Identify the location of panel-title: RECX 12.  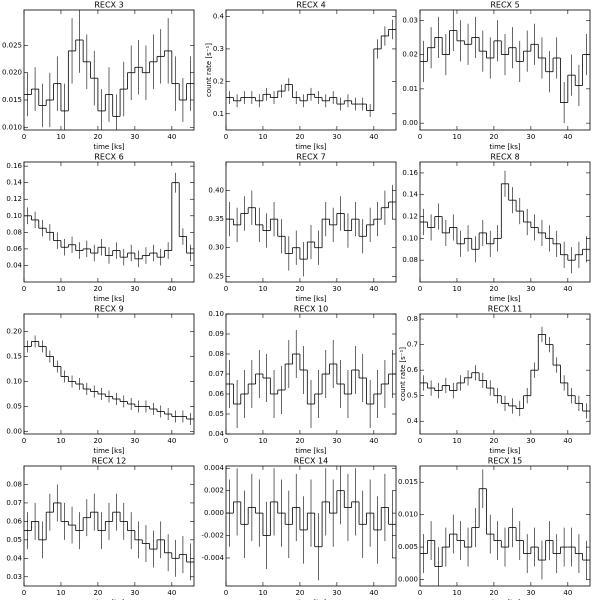
(109, 461).